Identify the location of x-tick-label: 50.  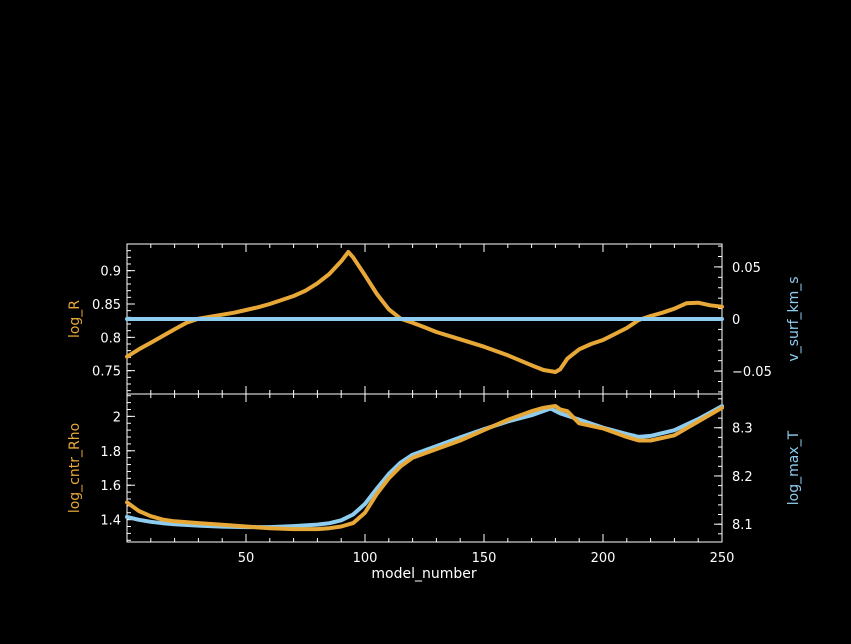
(246, 558).